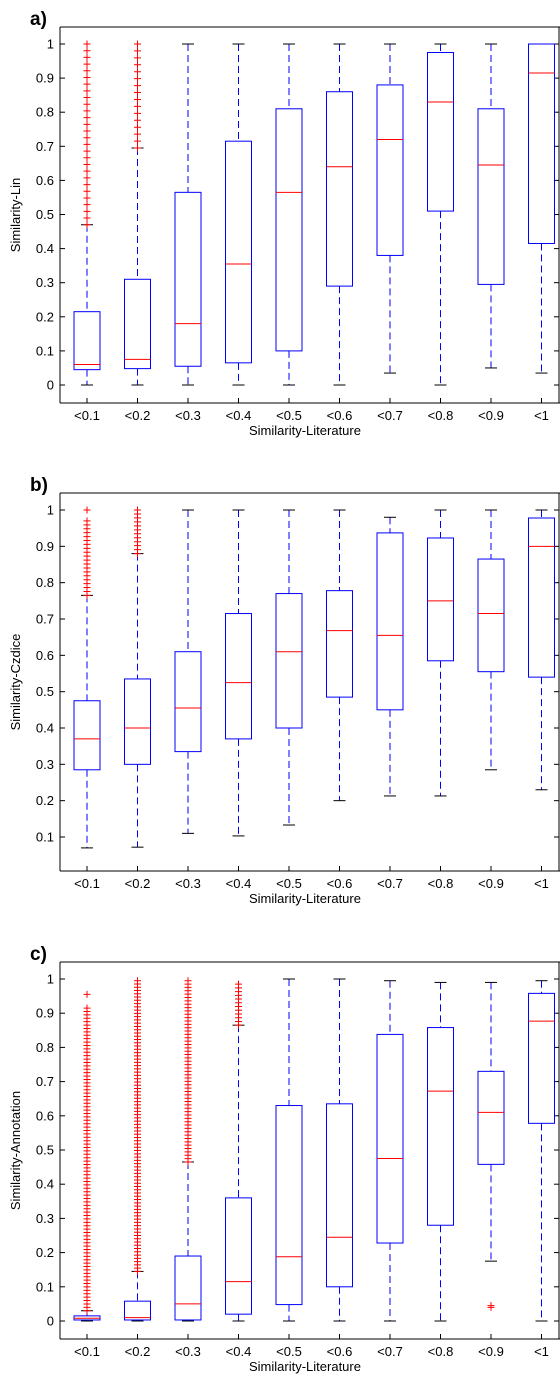 This screenshot has width=560, height=1395. What do you see at coordinates (390, 1351) in the screenshot?
I see `x-tick-label: <0.7` at bounding box center [390, 1351].